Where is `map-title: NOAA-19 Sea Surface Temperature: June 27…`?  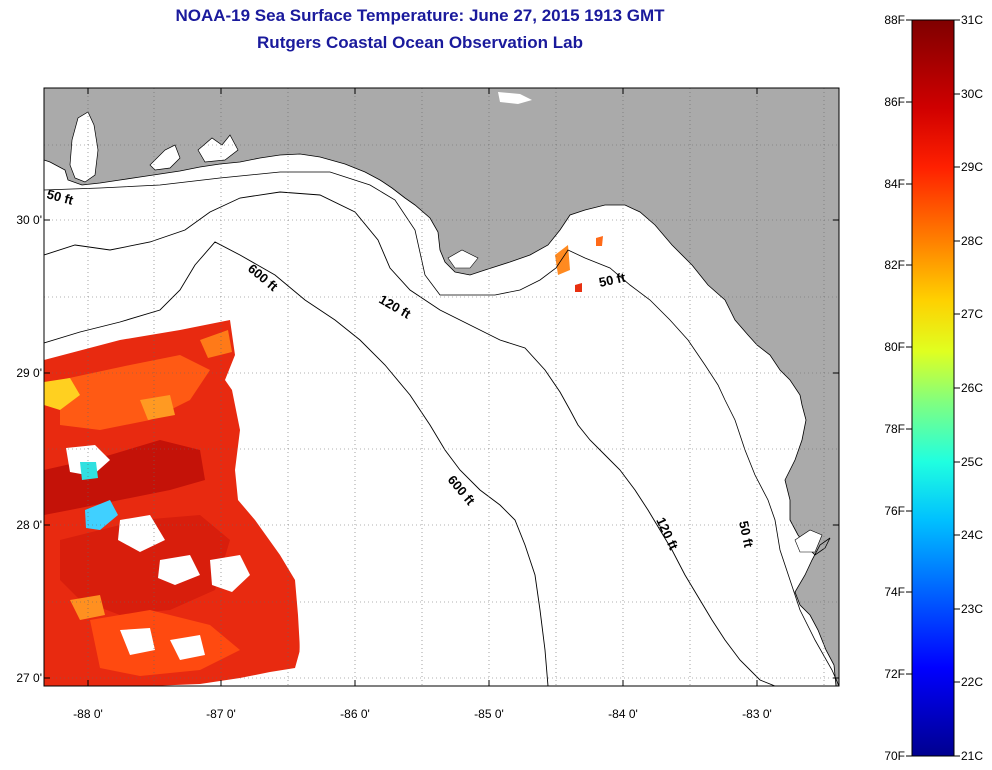 map-title: NOAA-19 Sea Surface Temperature: June 27… is located at coordinates (420, 15).